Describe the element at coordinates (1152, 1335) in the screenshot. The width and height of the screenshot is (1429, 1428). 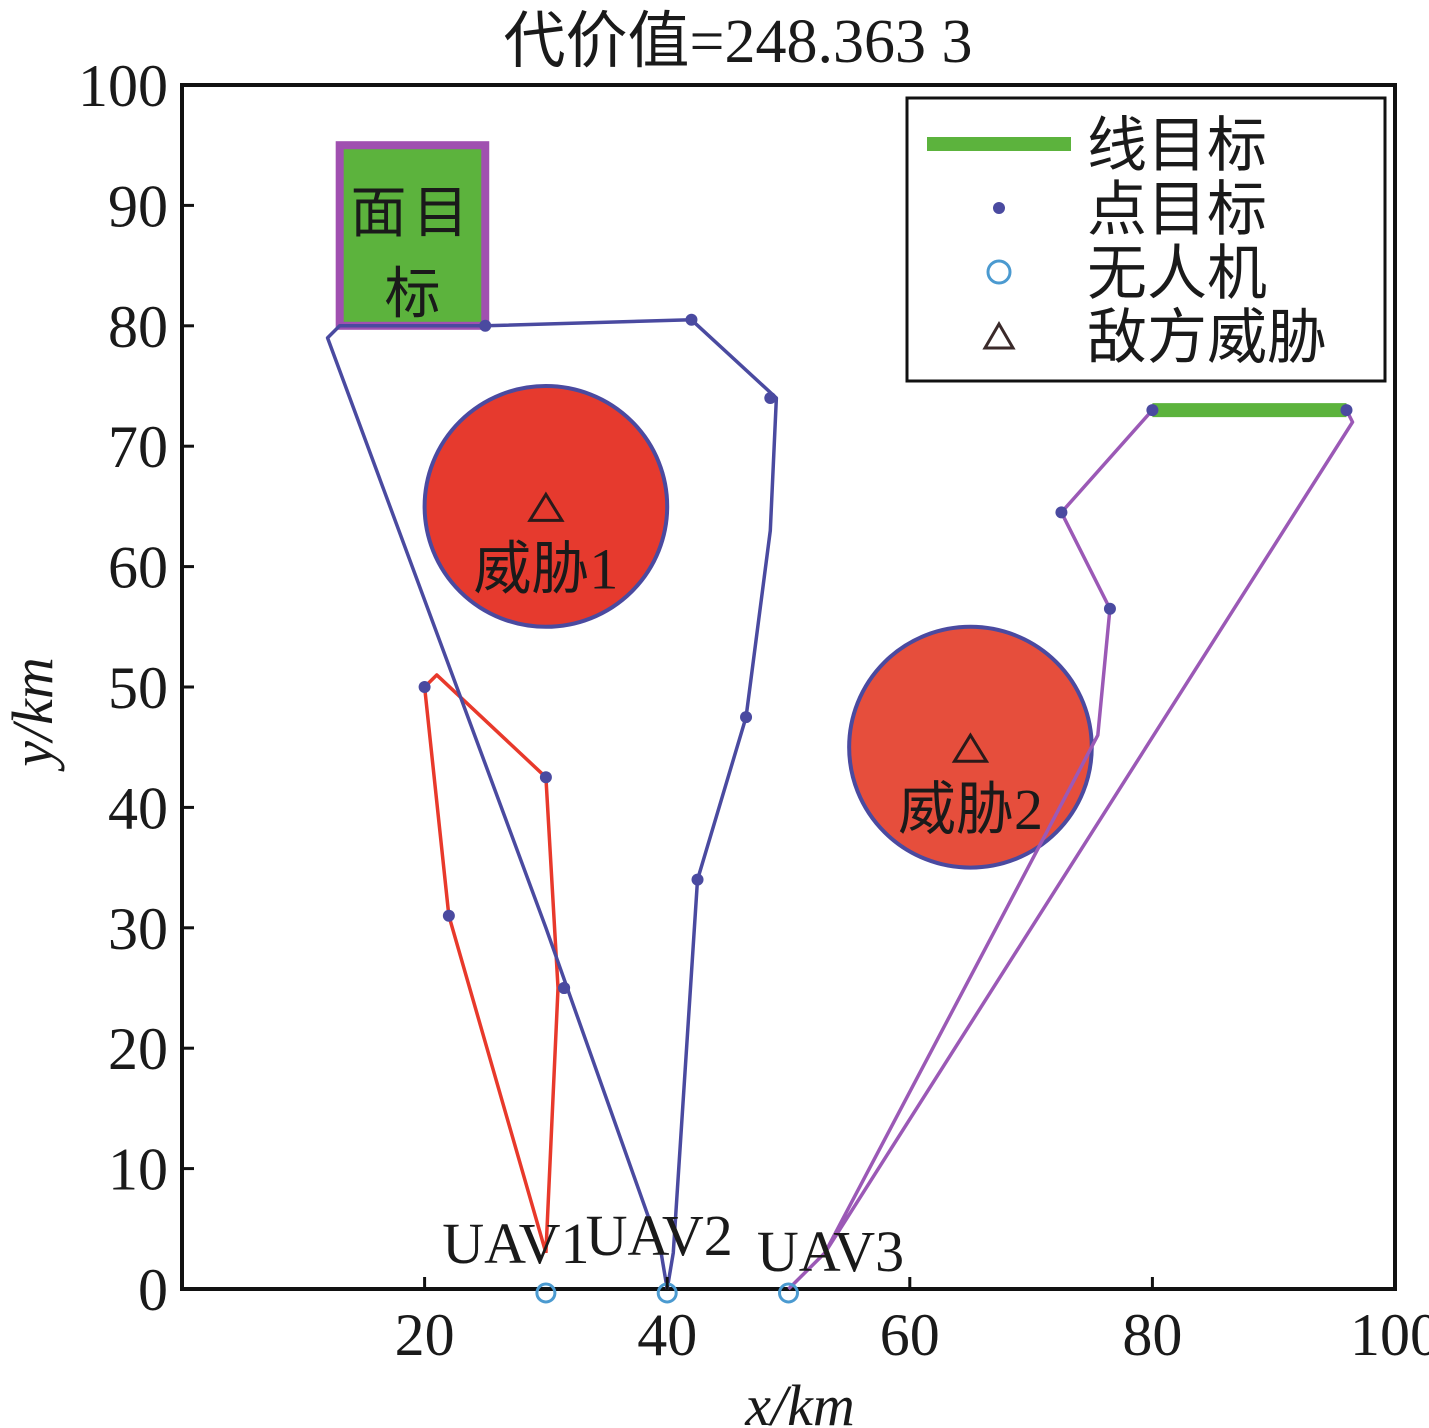
I see `x-tick-label: 80` at that location.